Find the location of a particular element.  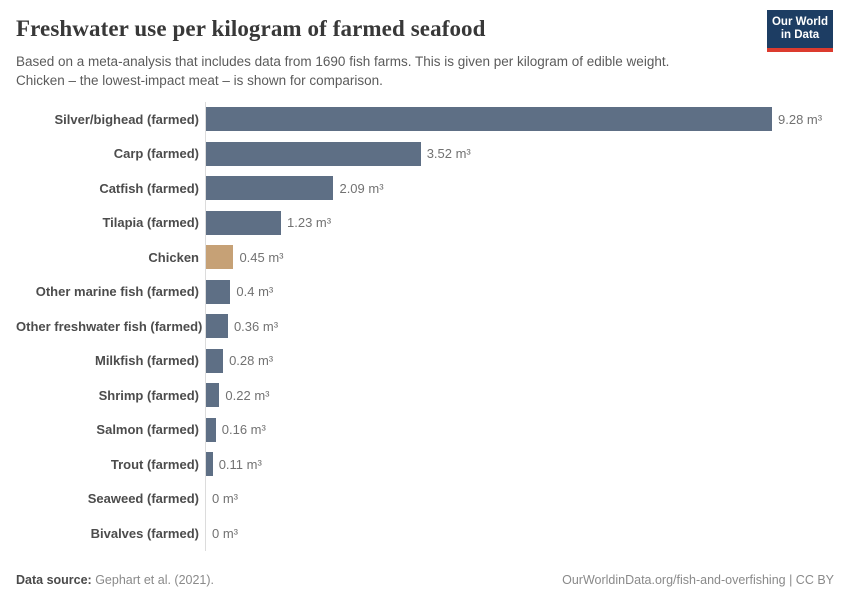

data-source: Data source: Gephart et al. (2021). is located at coordinates (115, 580).